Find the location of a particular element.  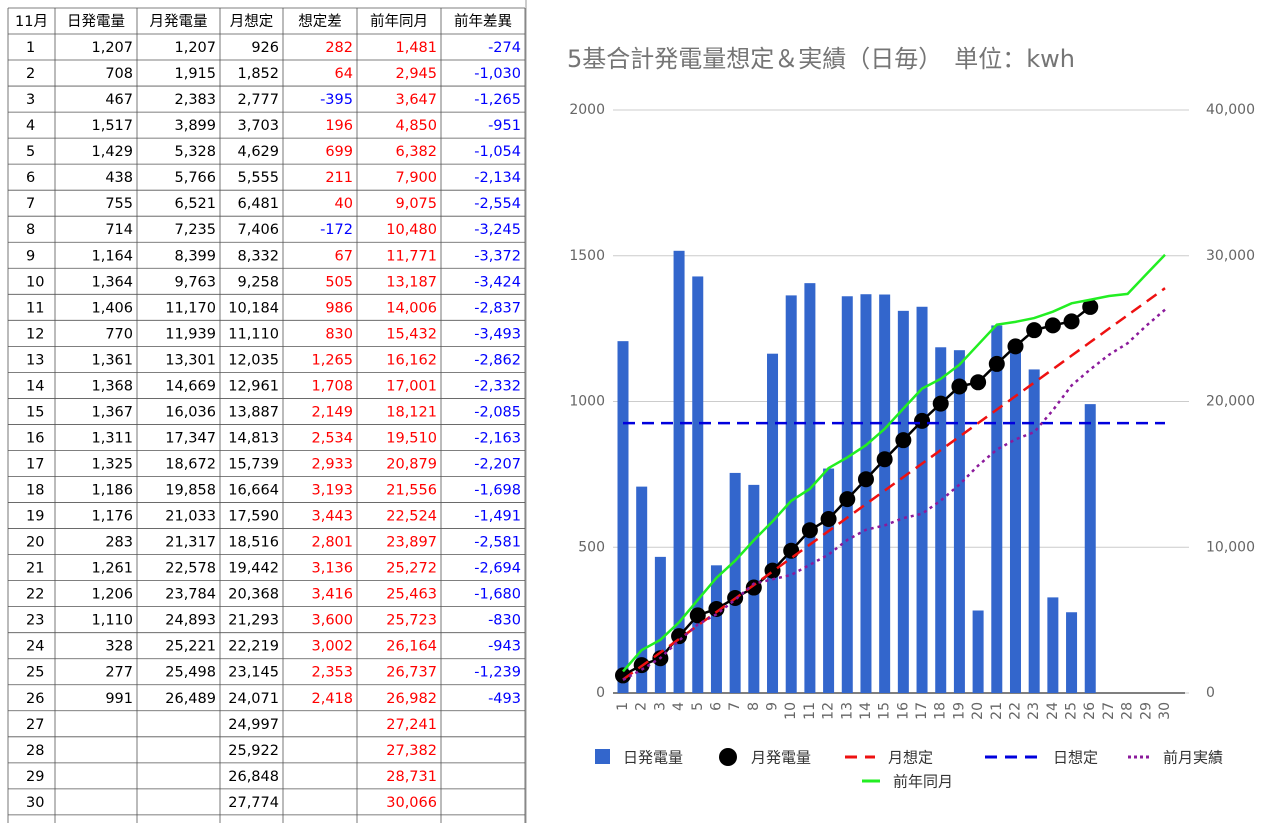

x-tick-label: 29 is located at coordinates (1146, 711).